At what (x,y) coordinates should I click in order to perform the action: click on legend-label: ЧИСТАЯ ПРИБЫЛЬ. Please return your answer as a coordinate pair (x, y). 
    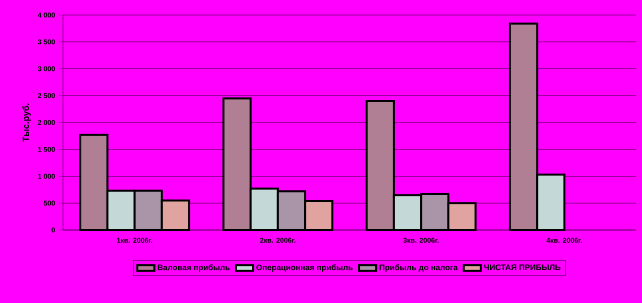
    Looking at the image, I should click on (522, 267).